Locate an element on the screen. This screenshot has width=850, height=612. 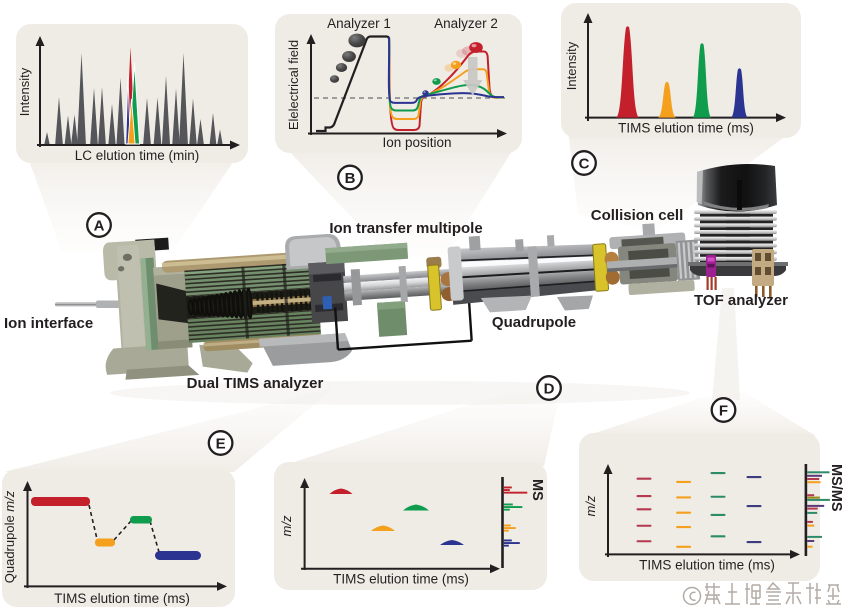
svg-text: E is located at coordinates (221, 444).